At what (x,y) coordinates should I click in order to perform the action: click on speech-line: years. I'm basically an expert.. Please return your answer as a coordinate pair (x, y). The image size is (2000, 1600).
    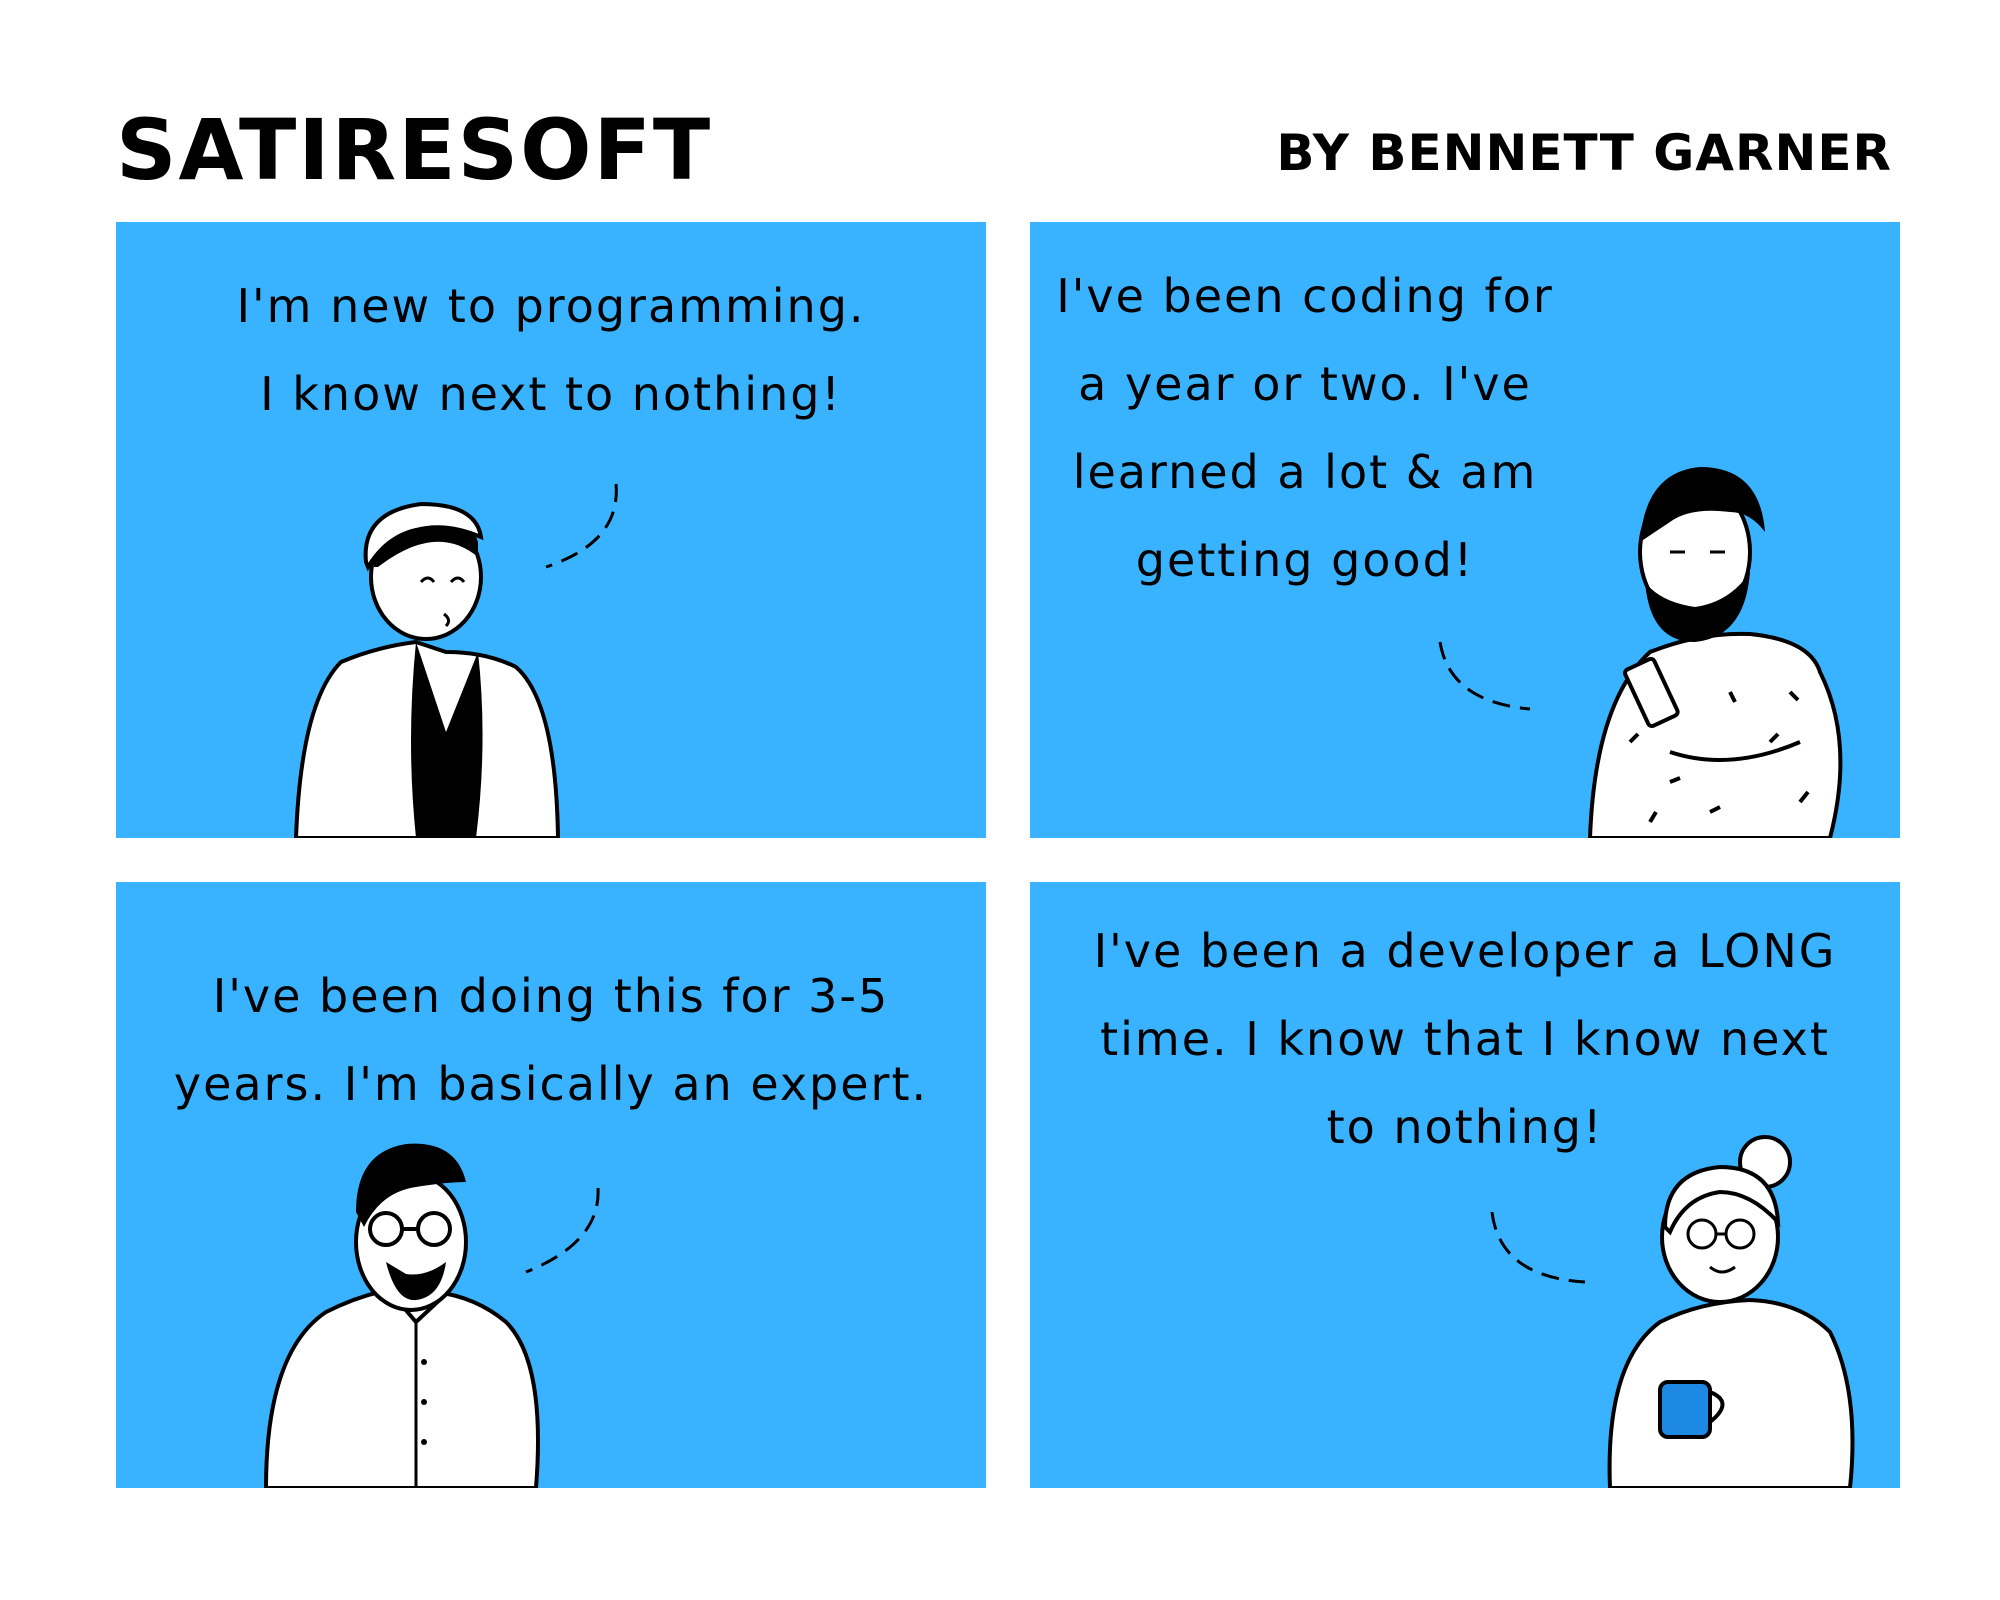
    Looking at the image, I should click on (551, 1084).